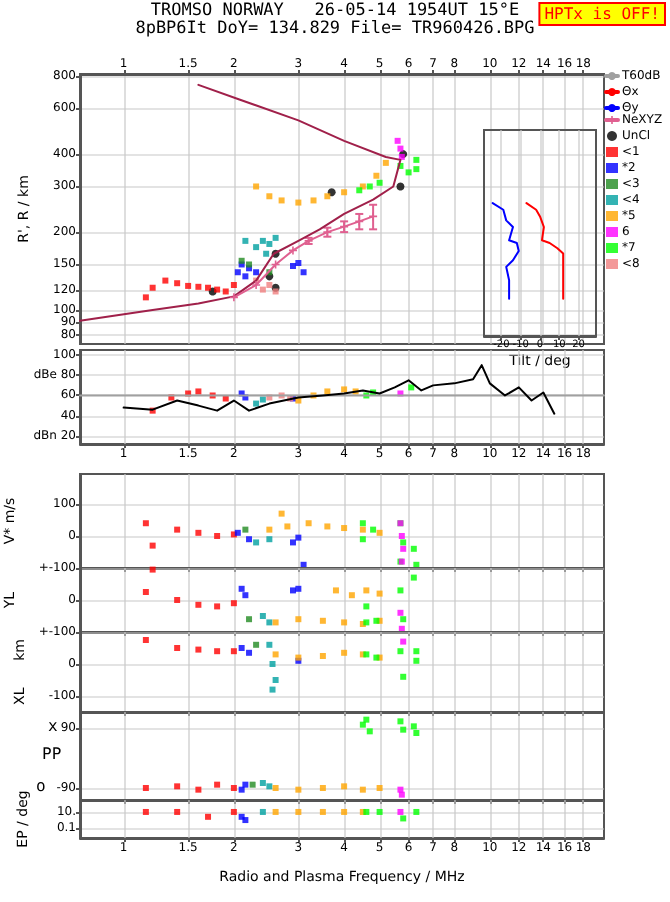 The height and width of the screenshot is (902, 670). I want to click on text: HPTx is OFF!, so click(602, 14).